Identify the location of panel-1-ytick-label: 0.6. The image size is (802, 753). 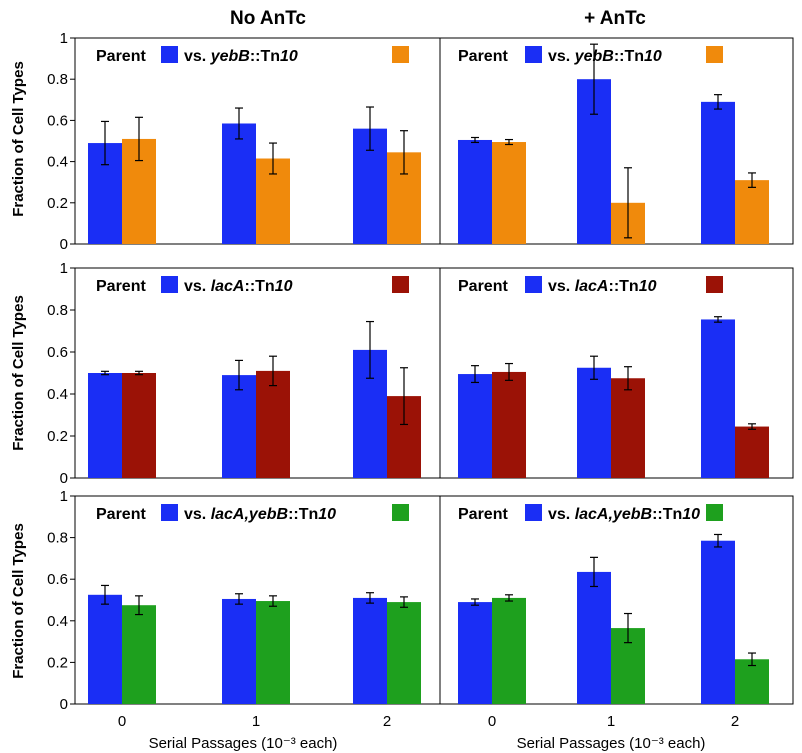
(57, 120).